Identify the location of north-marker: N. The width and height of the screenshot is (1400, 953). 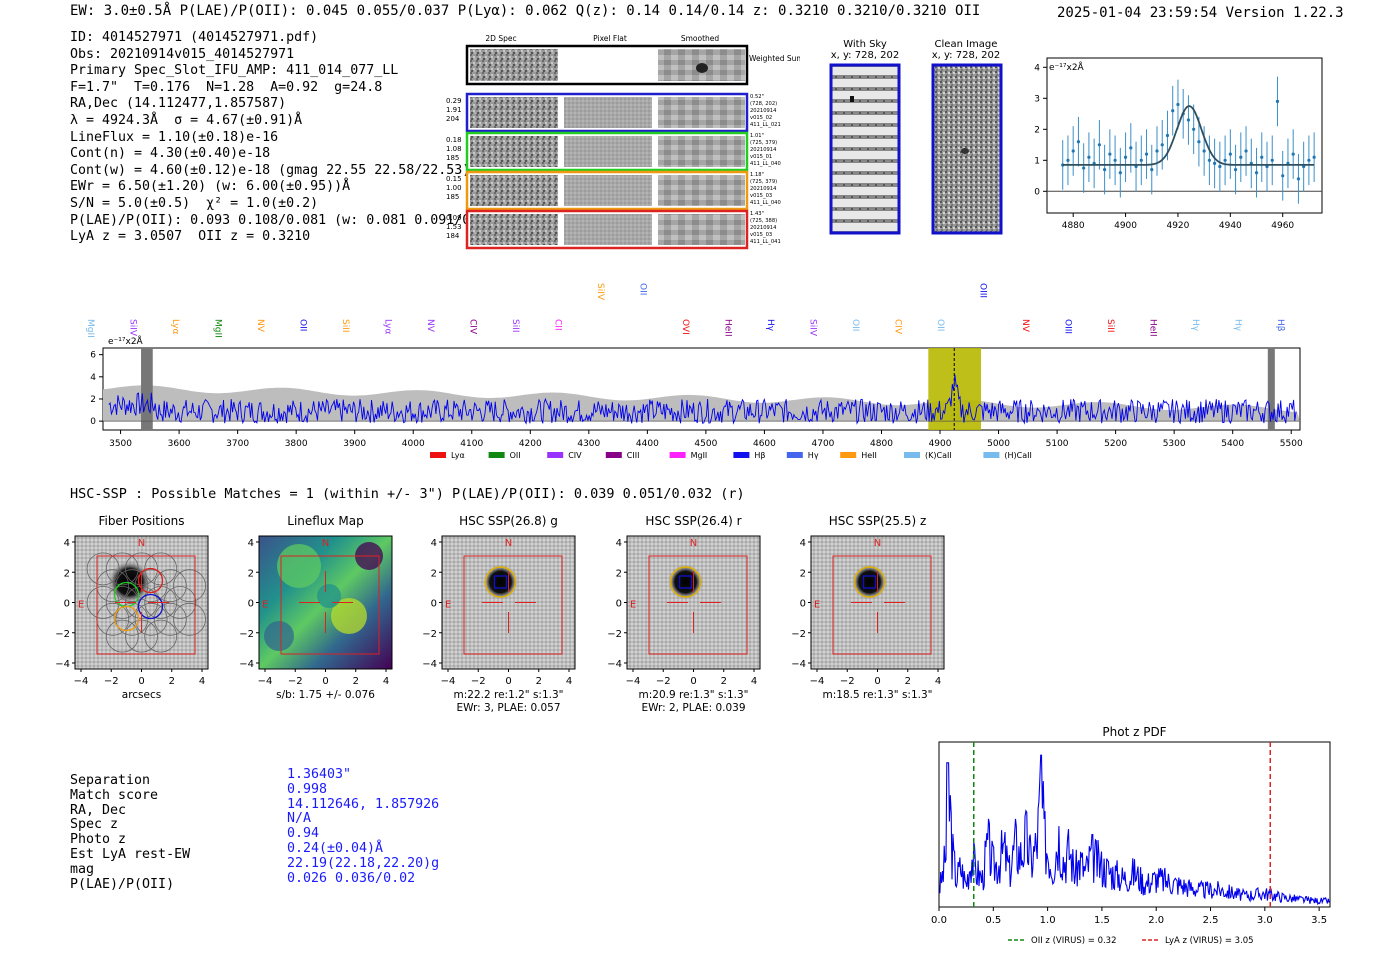
(141, 543).